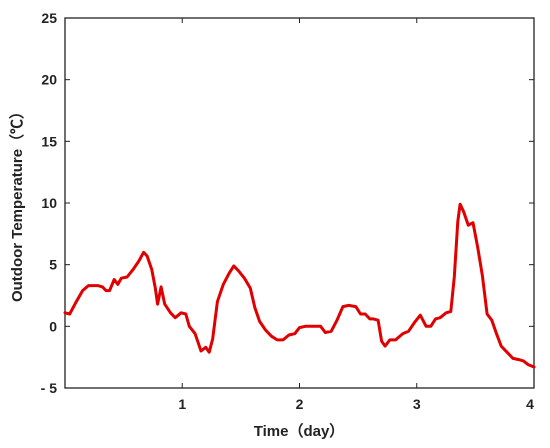  What do you see at coordinates (17, 203) in the screenshot?
I see `y-axis-label: Outdoor Temperature（℃）` at bounding box center [17, 203].